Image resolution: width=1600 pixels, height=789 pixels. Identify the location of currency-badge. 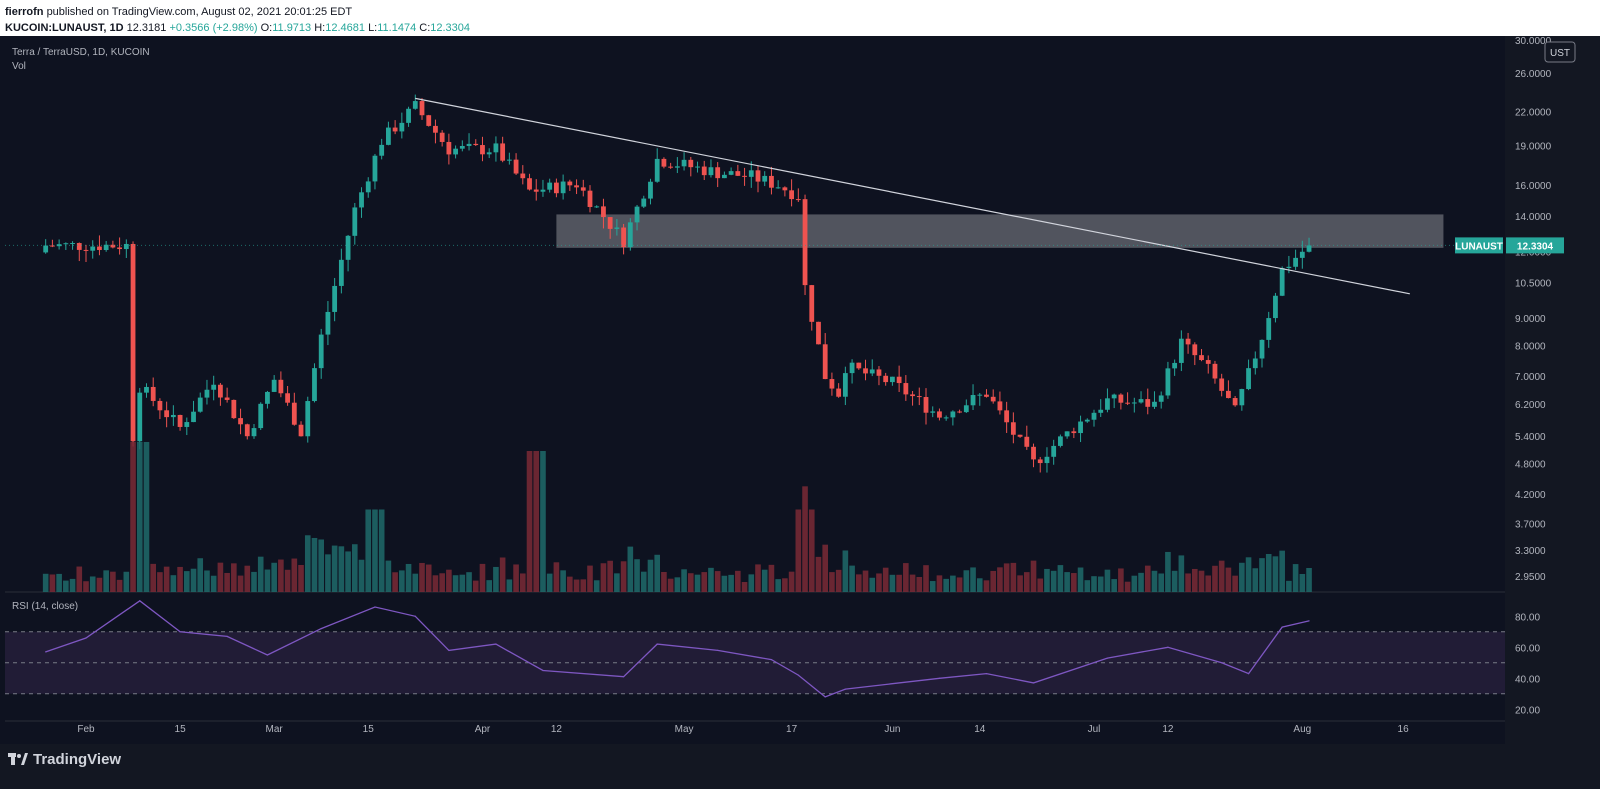
(1560, 52).